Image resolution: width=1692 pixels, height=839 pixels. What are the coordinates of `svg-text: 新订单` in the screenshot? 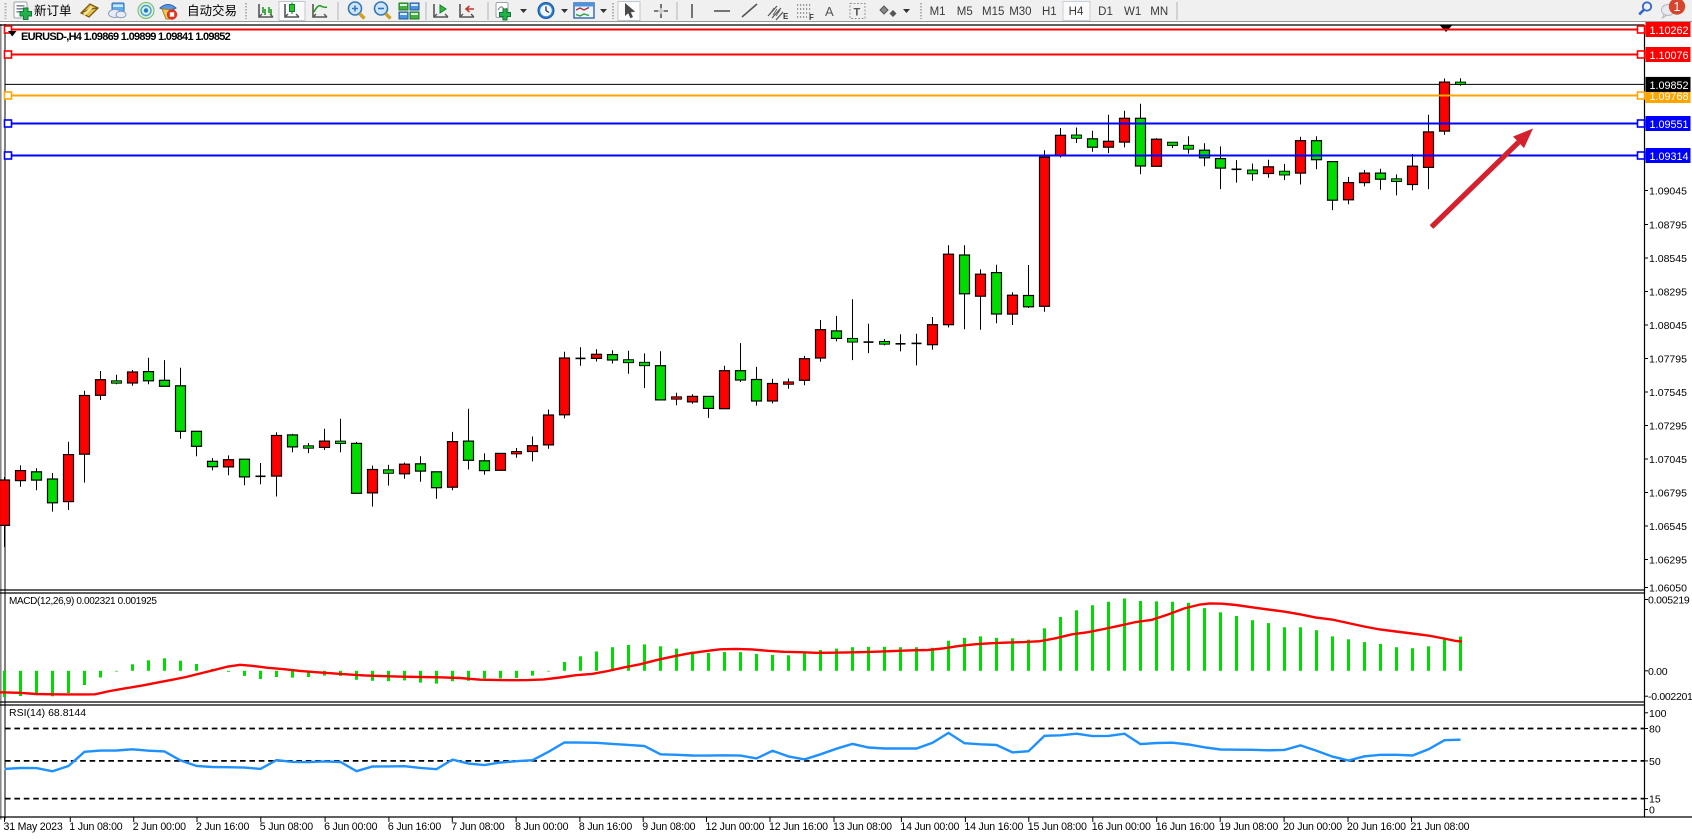 It's located at (53, 10).